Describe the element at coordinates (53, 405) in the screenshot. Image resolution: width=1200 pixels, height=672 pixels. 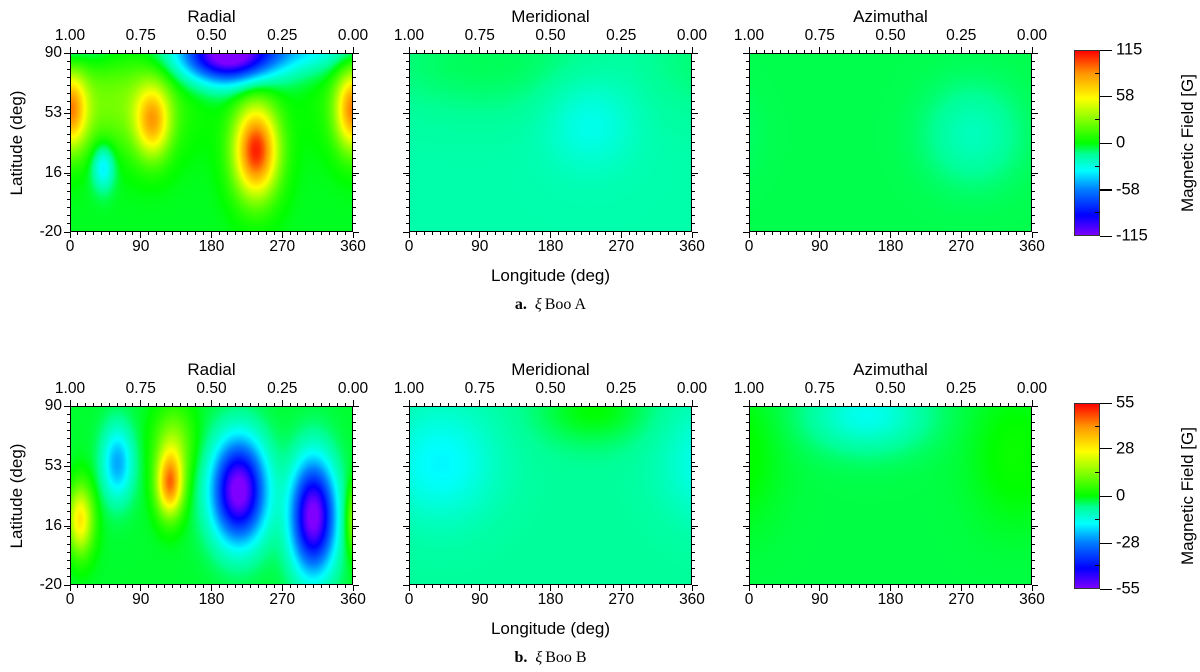
I see `y-tick-label: 90` at that location.